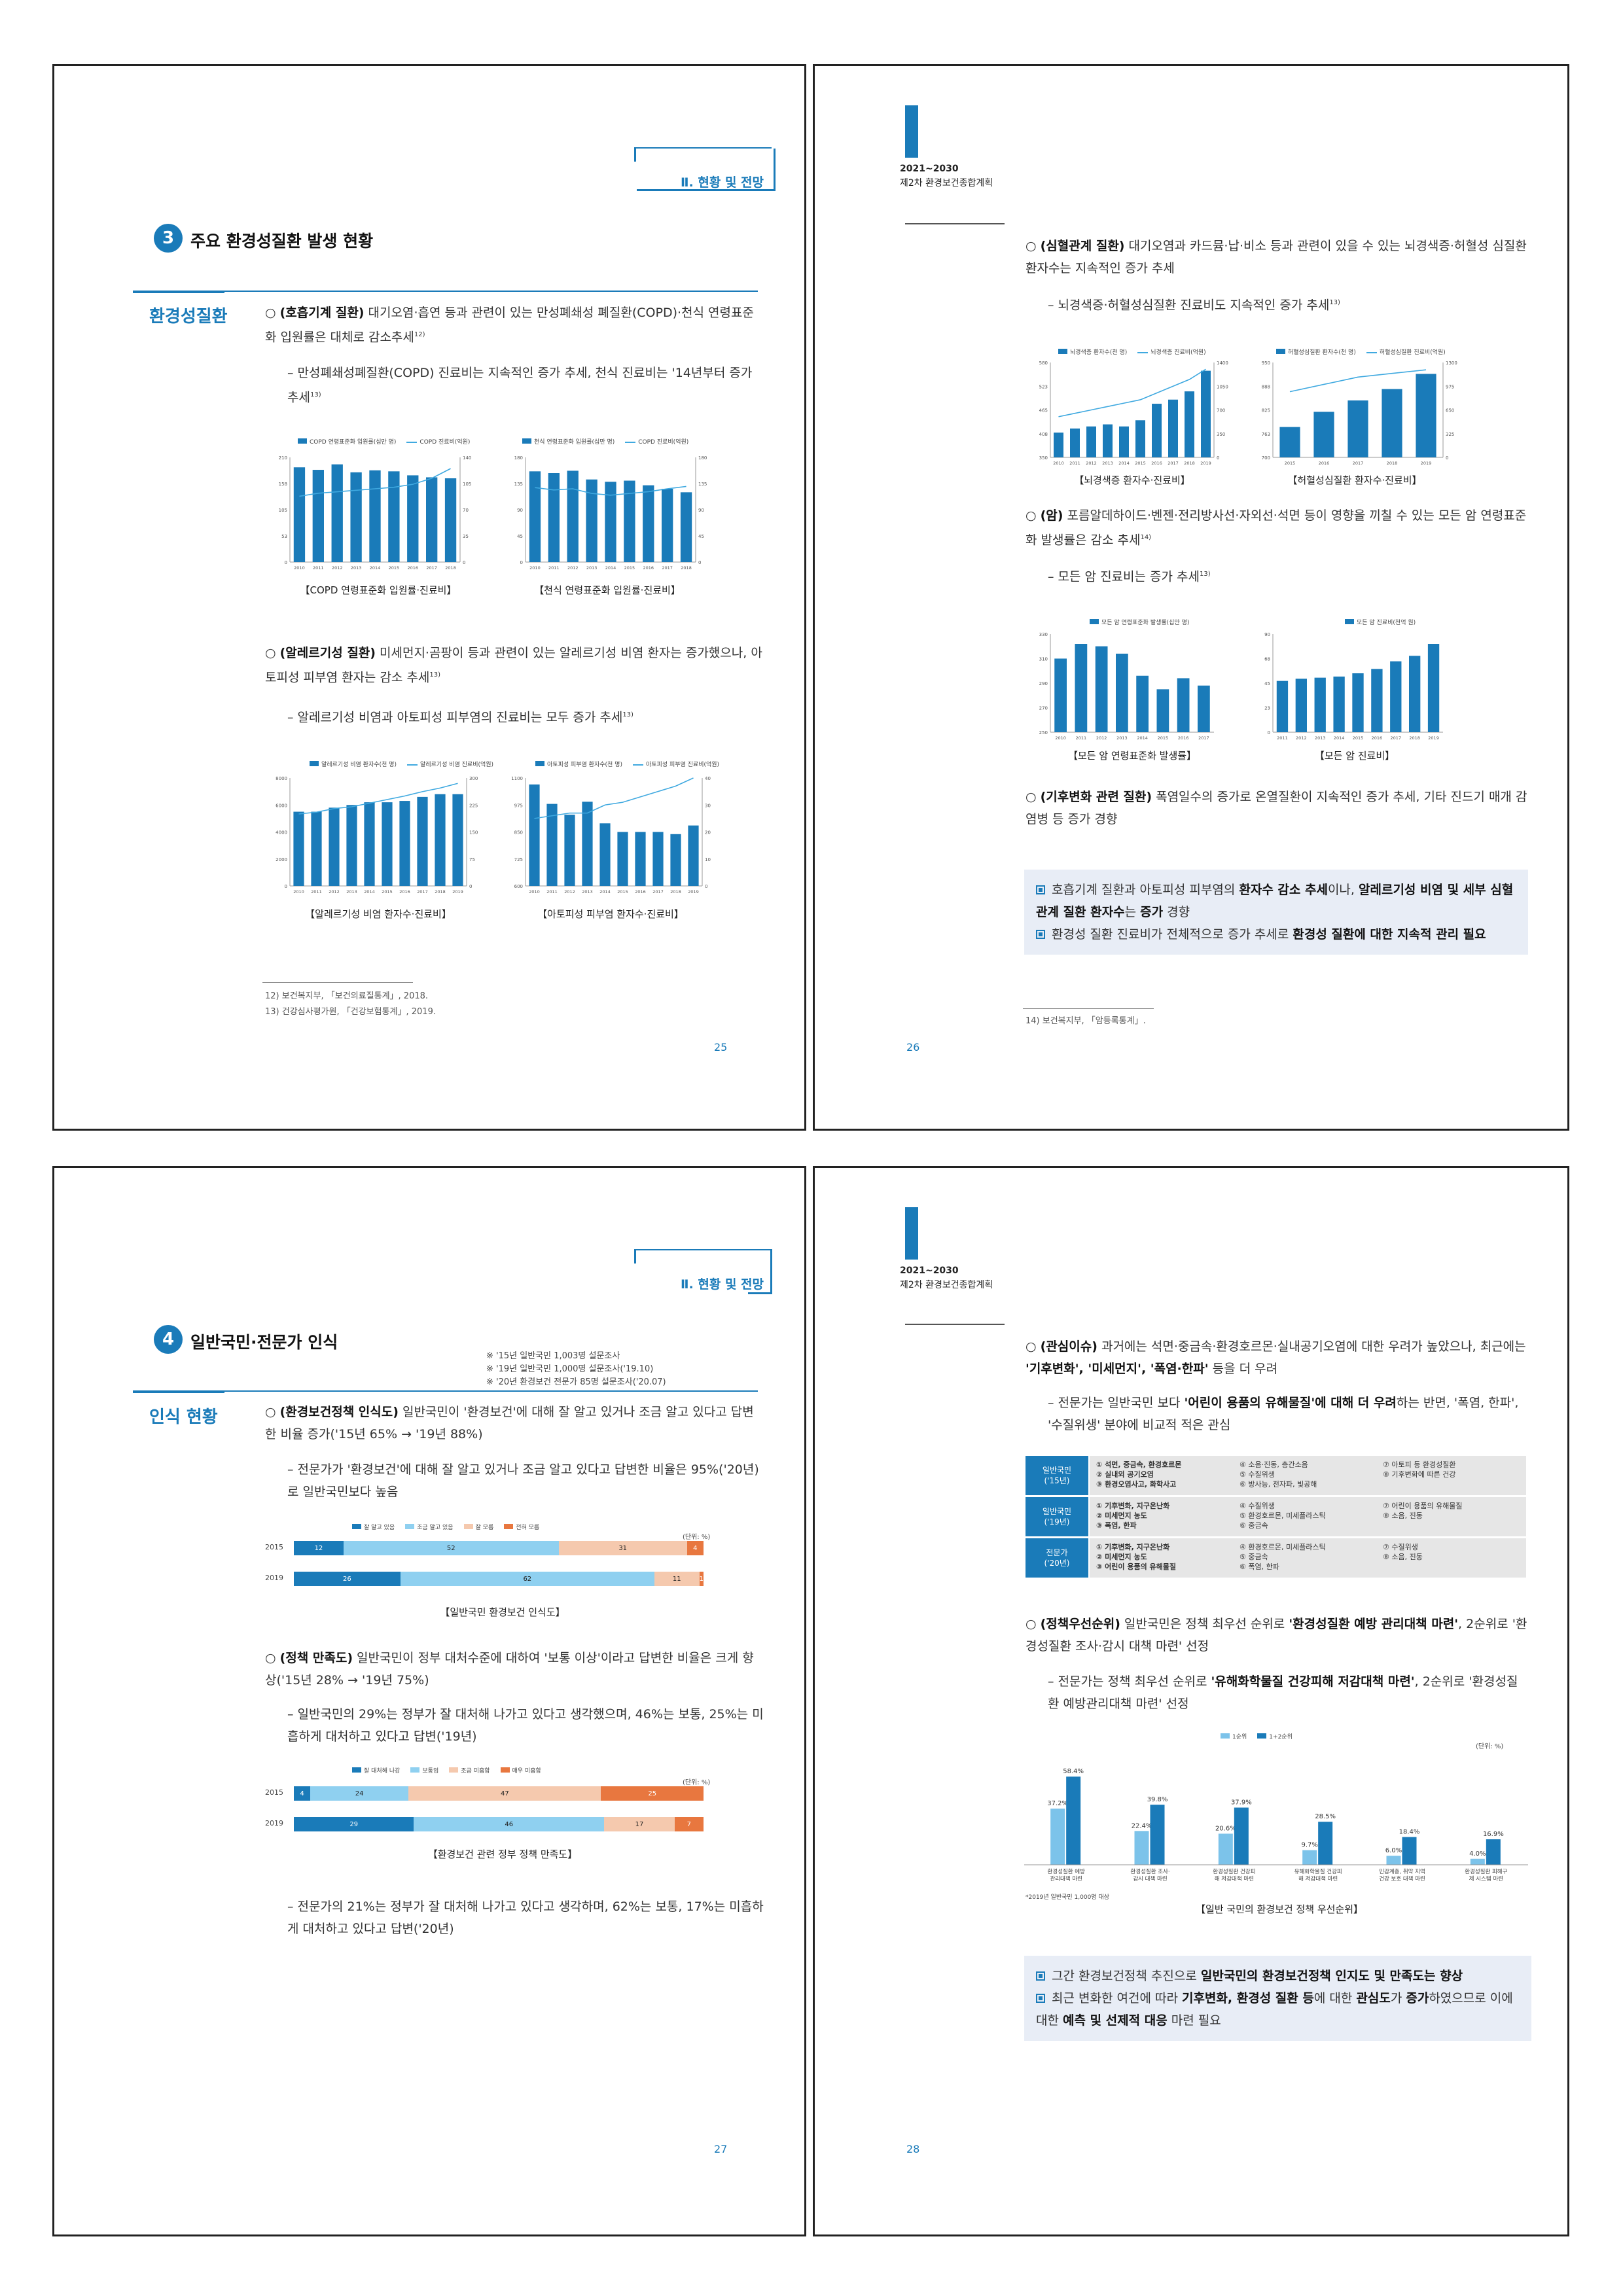 Image resolution: width=1623 pixels, height=2296 pixels. What do you see at coordinates (517, 778) in the screenshot?
I see `y-tick-label: 1100` at bounding box center [517, 778].